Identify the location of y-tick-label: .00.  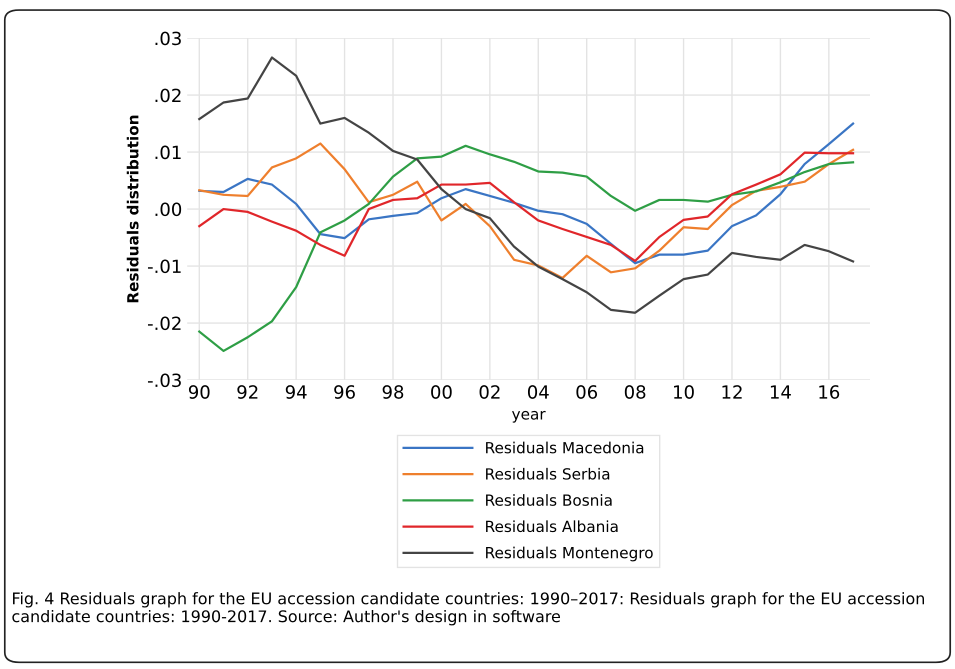
(169, 209).